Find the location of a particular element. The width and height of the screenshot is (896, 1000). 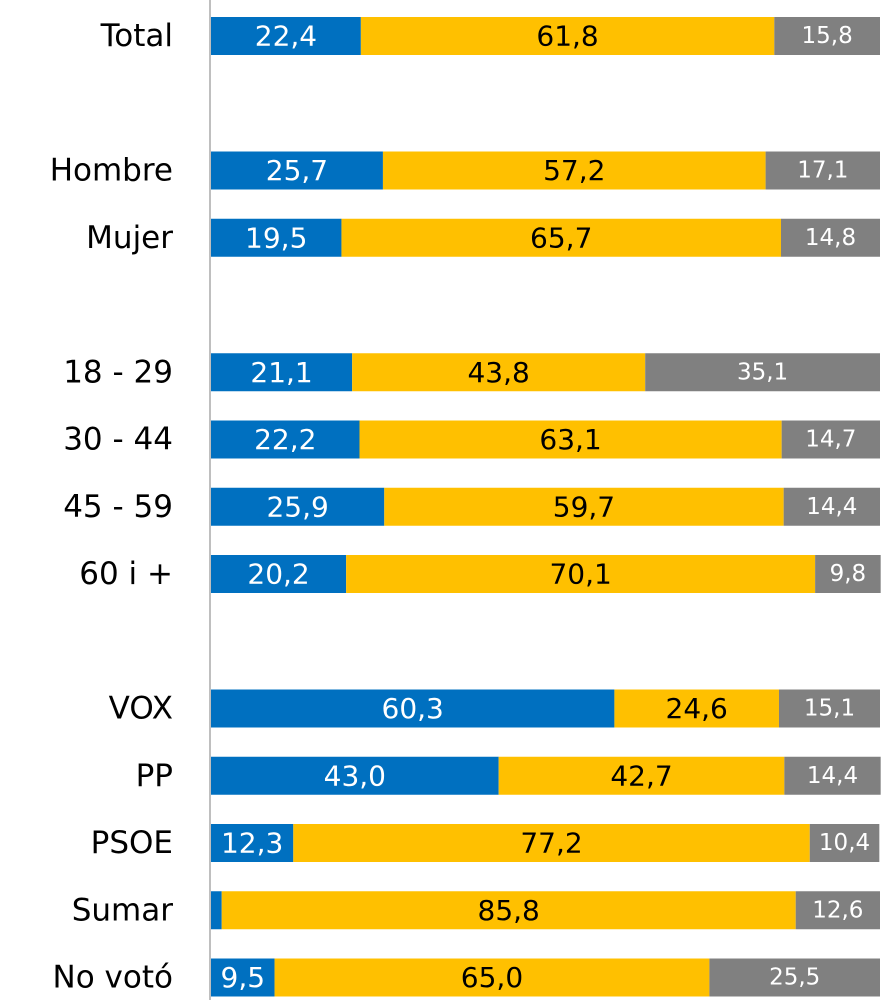

value-label: 25,5 is located at coordinates (794, 978).